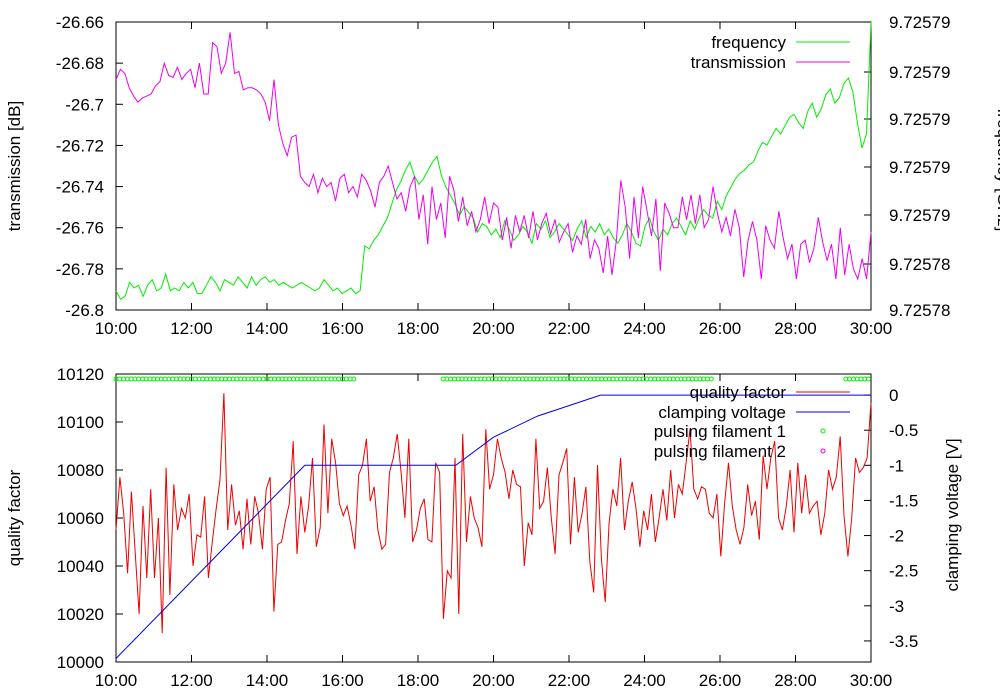 The image size is (1000, 700). I want to click on top-y-axis-label: transmission [dB], so click(14, 166).